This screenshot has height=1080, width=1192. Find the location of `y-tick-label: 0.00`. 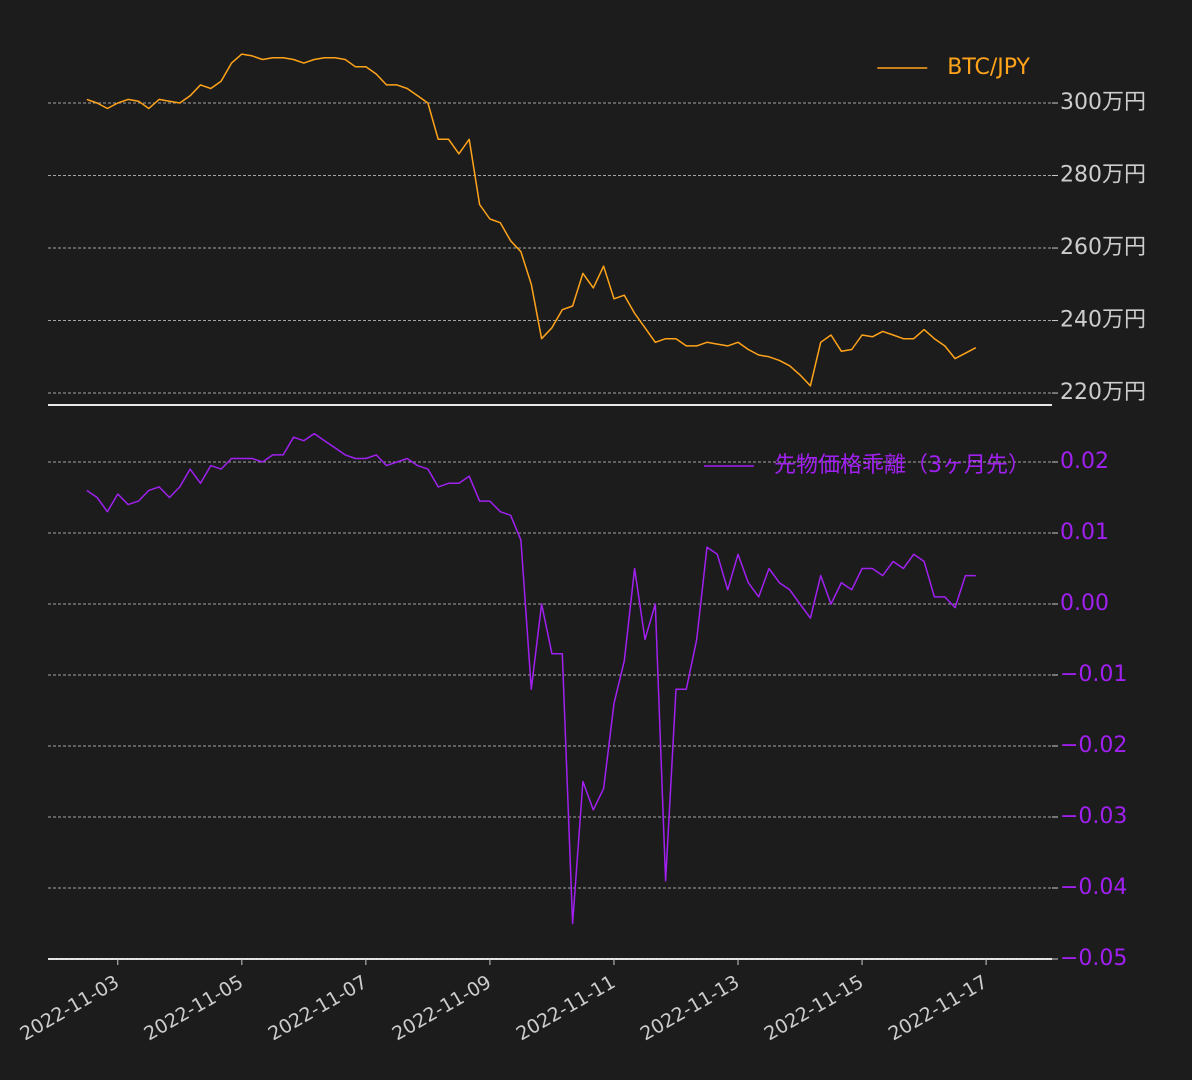

y-tick-label: 0.00 is located at coordinates (1084, 603).